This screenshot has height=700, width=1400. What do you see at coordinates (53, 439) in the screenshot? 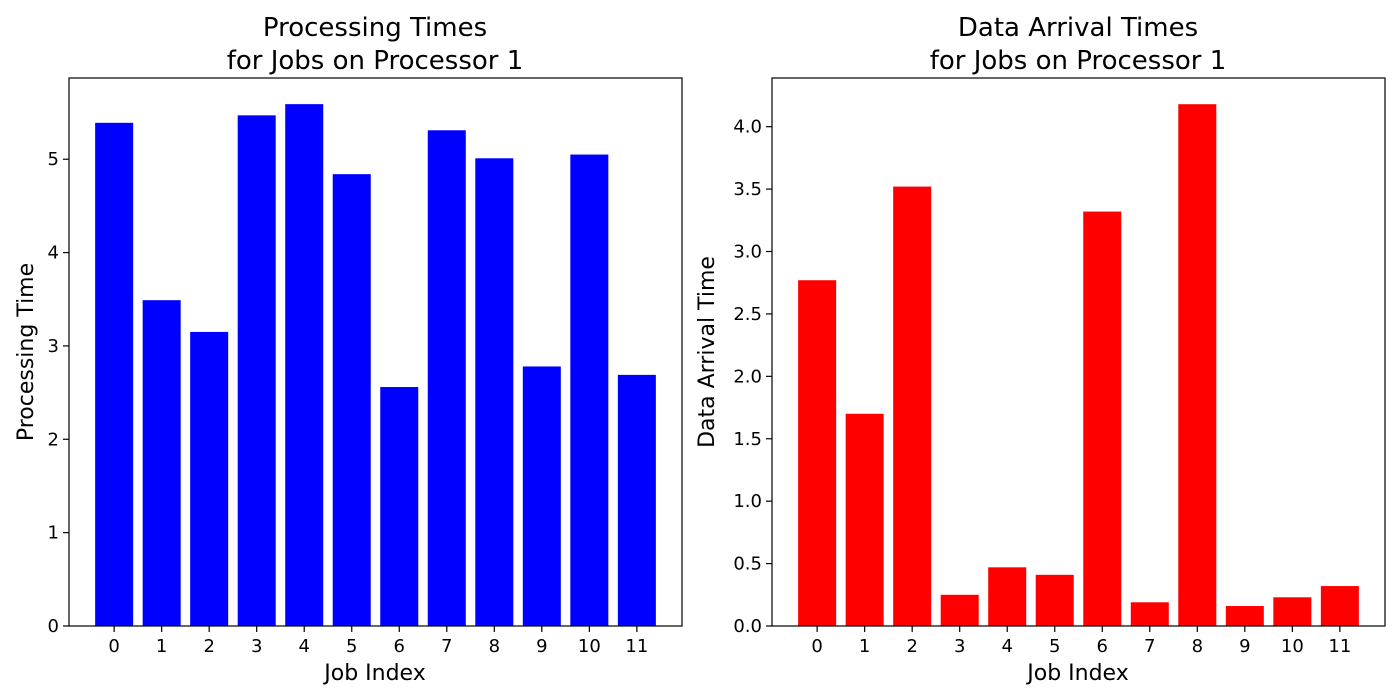
I see `y-tick-label: 2` at bounding box center [53, 439].